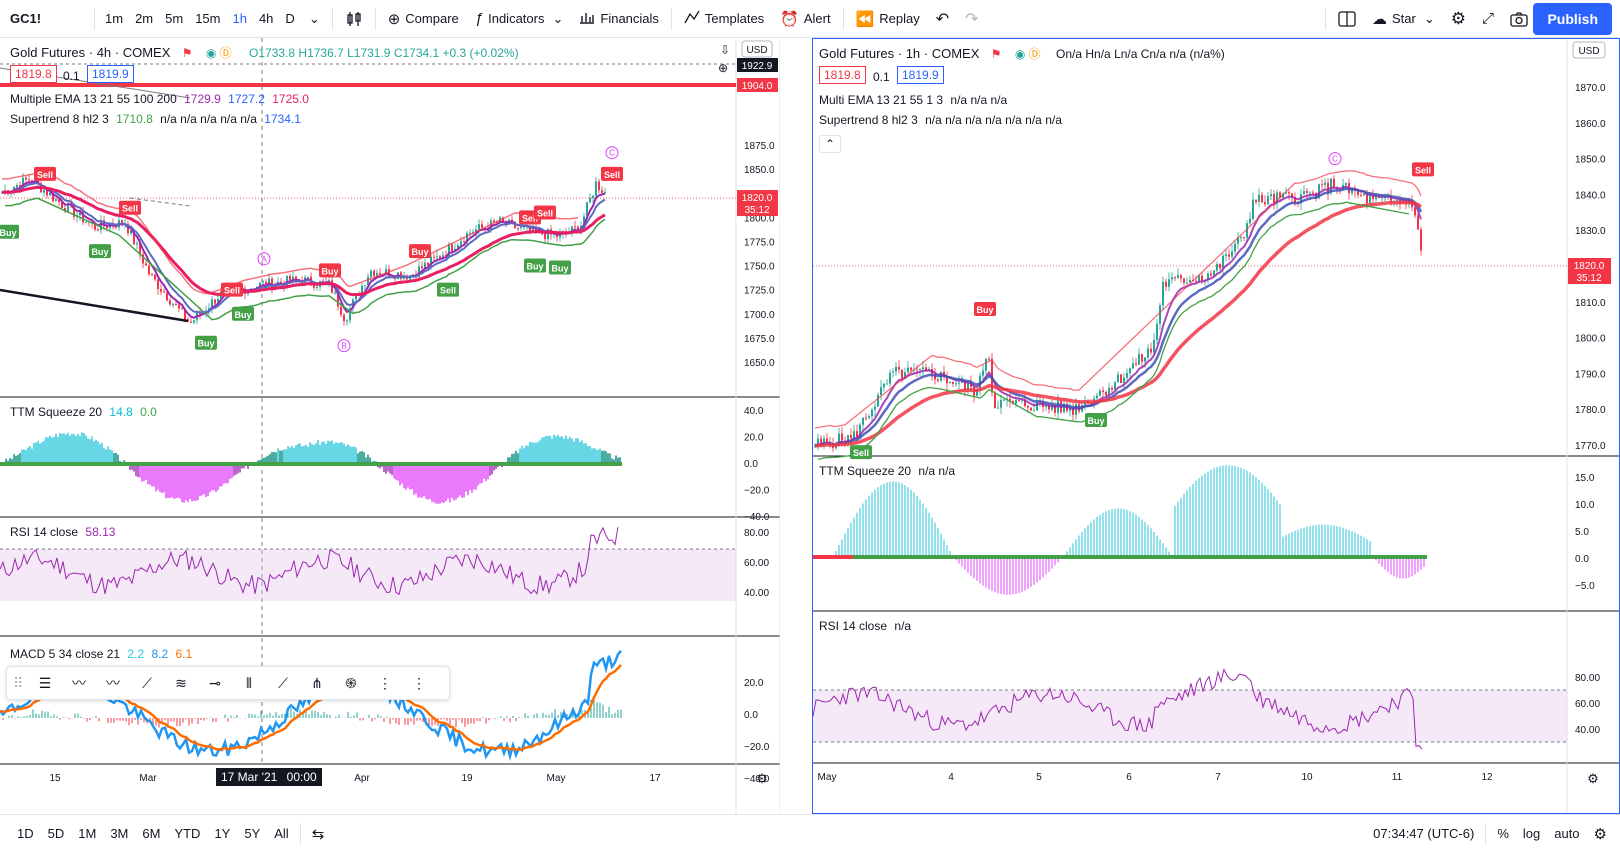  I want to click on range-5Y: 5Y, so click(252, 833).